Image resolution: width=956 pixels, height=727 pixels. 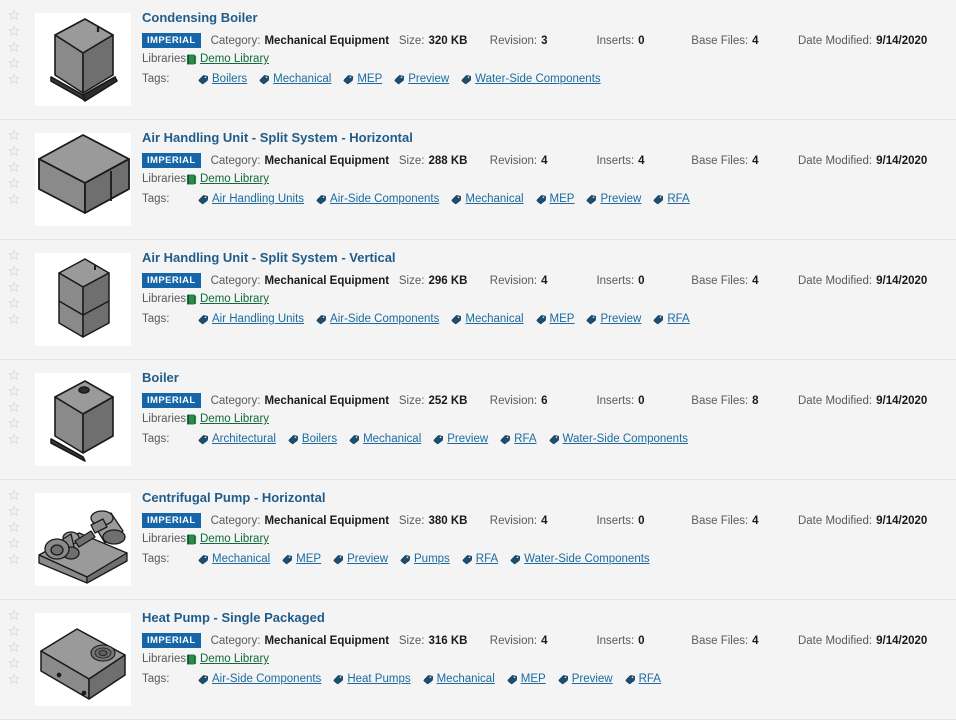 What do you see at coordinates (426, 559) in the screenshot?
I see `tag-entry: Pumps` at bounding box center [426, 559].